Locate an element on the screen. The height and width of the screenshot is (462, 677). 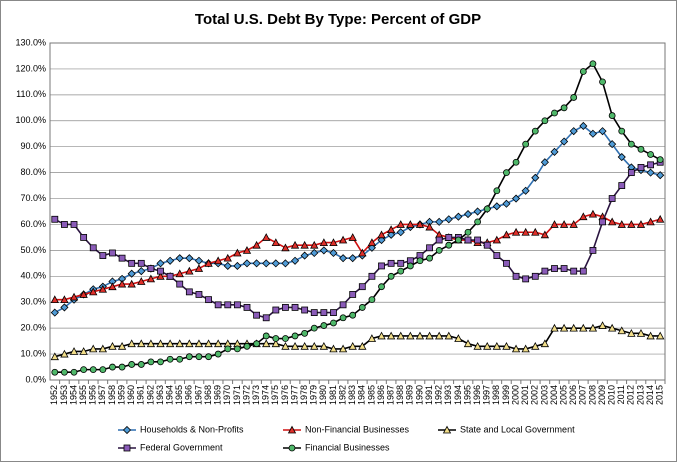
x-tick-label: 1993 is located at coordinates (448, 395).